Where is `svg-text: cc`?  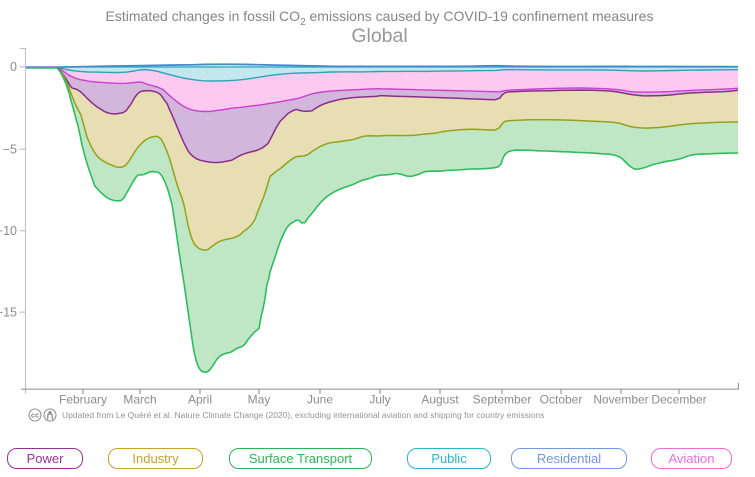
svg-text: cc is located at coordinates (35, 415).